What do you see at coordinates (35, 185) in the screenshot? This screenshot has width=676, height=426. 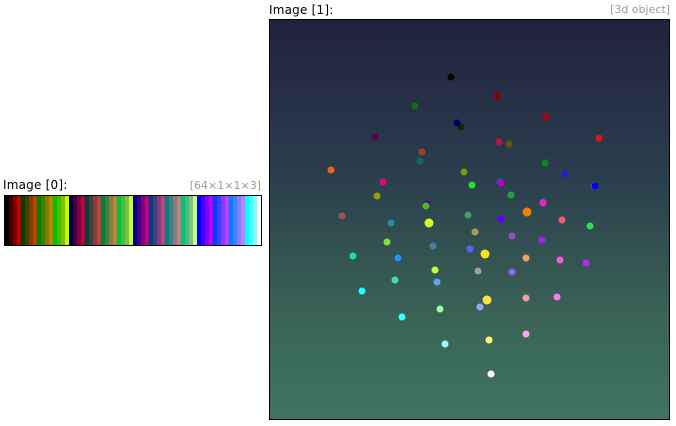 I see `image0-label: Image [0]:` at bounding box center [35, 185].